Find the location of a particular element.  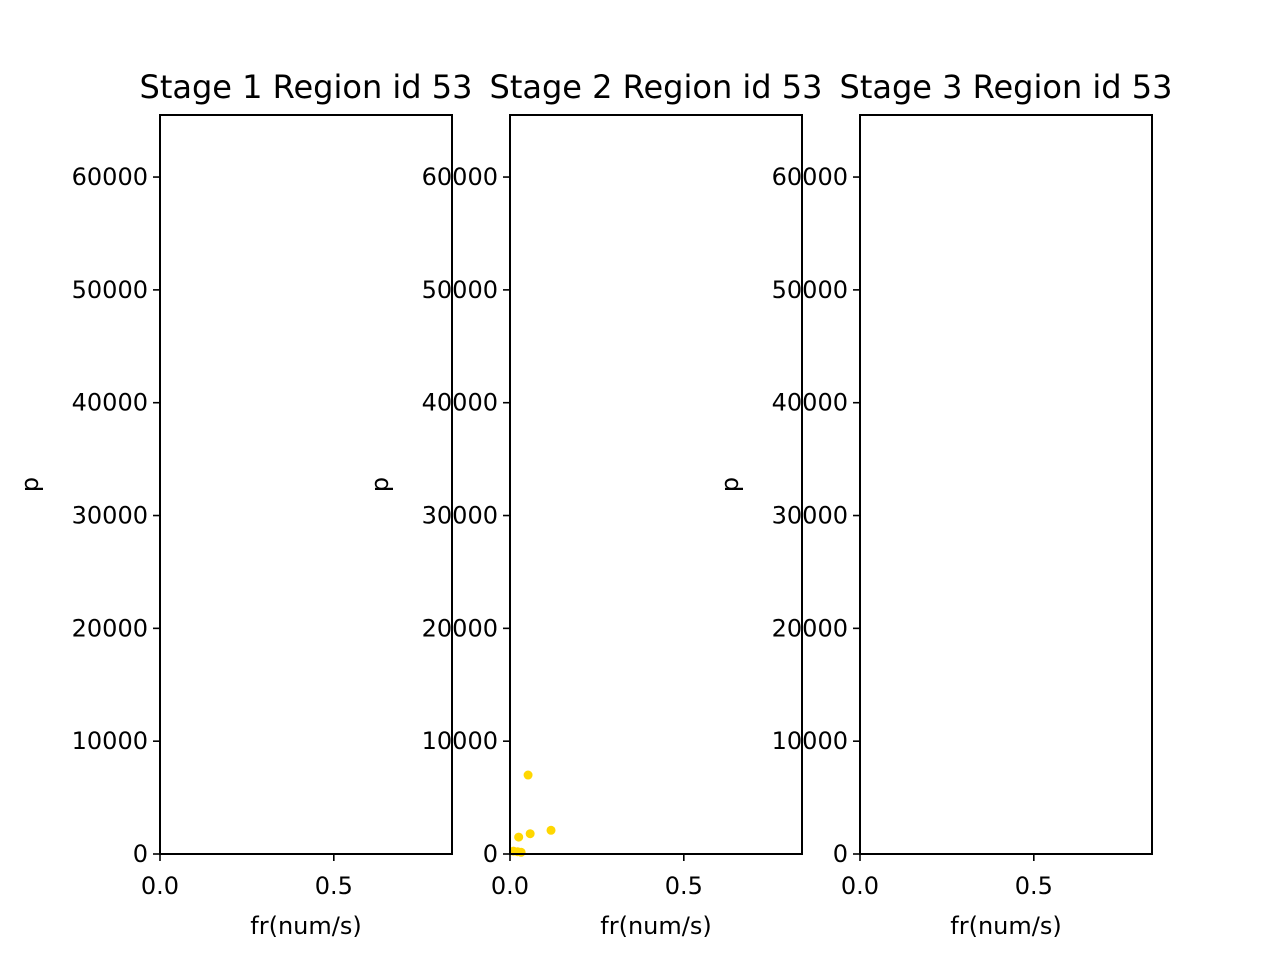

subplot-title: Stage 1 Region id 53 is located at coordinates (306, 87).